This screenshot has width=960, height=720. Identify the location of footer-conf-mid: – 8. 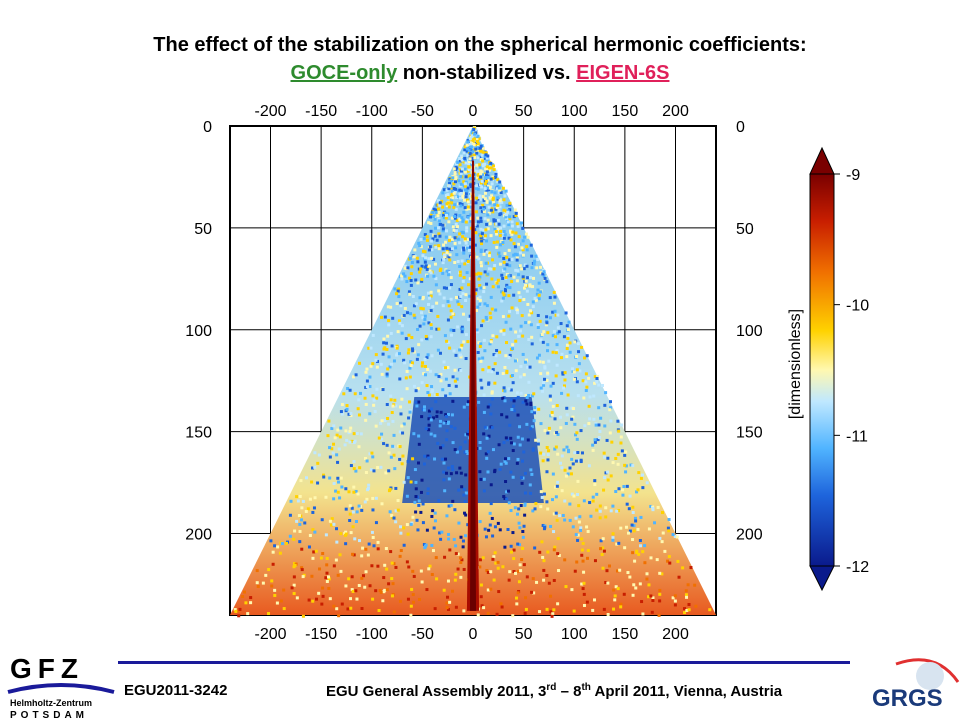
(569, 691).